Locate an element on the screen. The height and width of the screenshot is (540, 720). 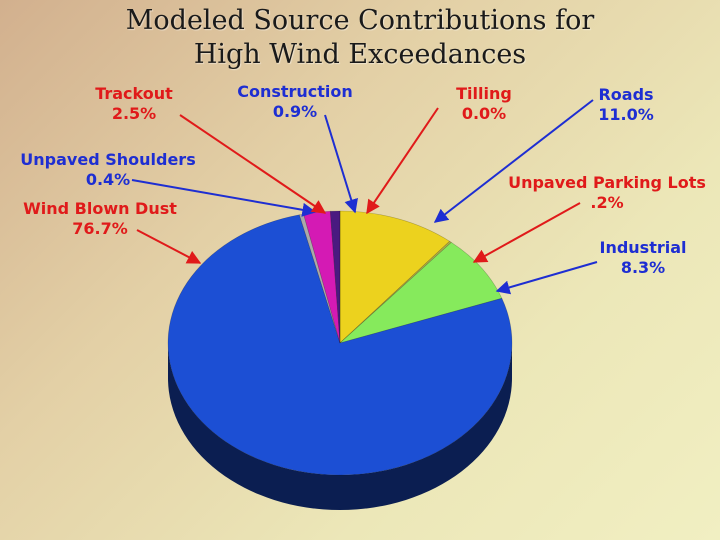
slice-name-industrial: Industrial is located at coordinates (642, 247).